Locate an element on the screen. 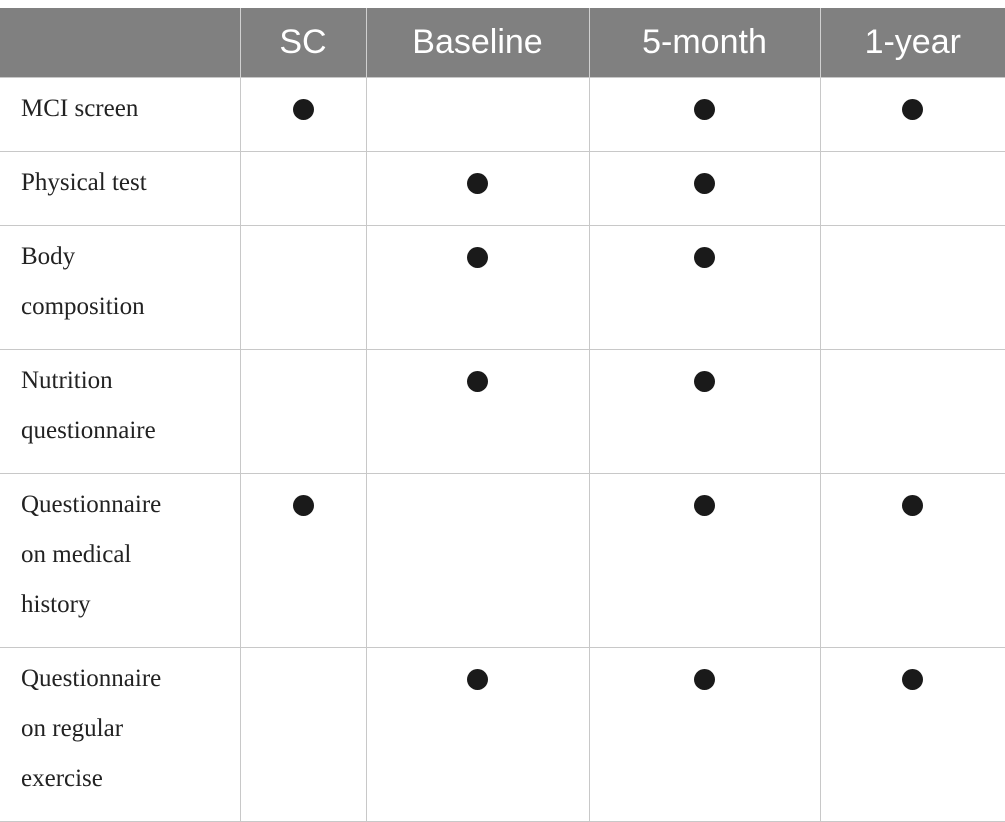  header-cell-baseline: Baseline is located at coordinates (477, 43).